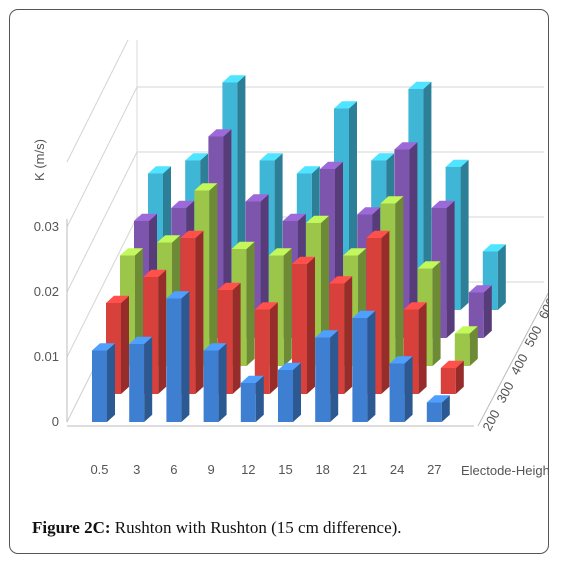 This screenshot has width=561, height=563. What do you see at coordinates (248, 469) in the screenshot?
I see `x-tick-label: 12` at bounding box center [248, 469].